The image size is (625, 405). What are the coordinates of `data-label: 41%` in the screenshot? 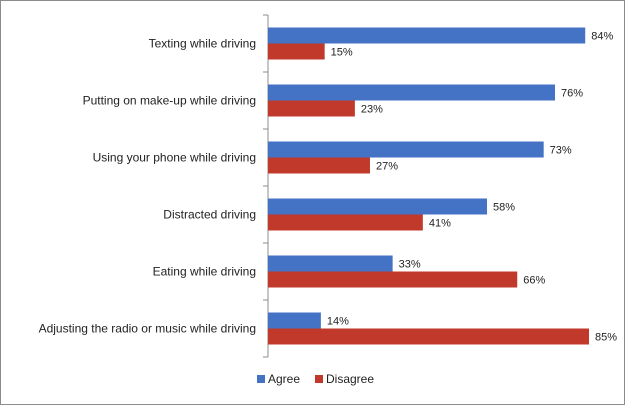 It's located at (440, 224).